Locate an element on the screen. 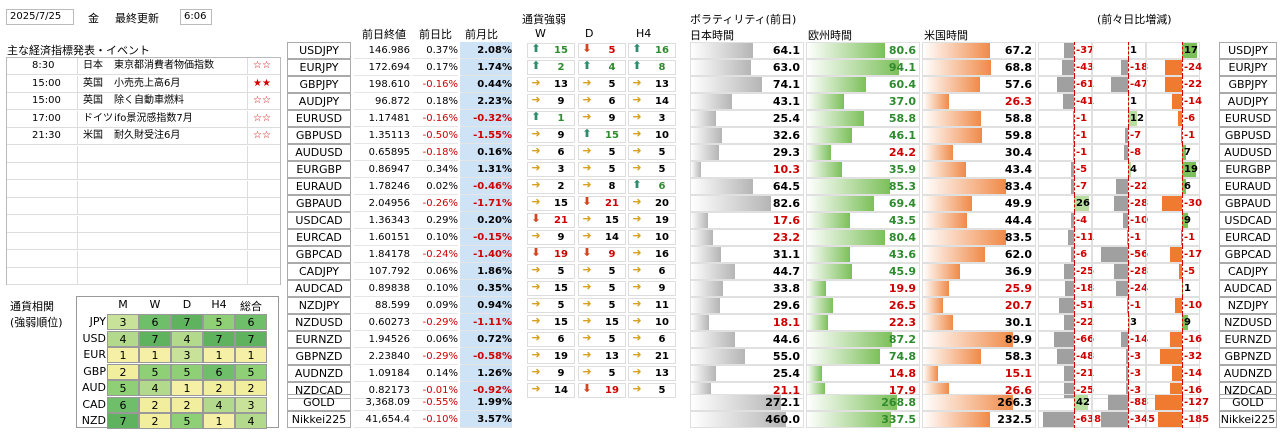  prev-close: 1.36343 is located at coordinates (382, 220).